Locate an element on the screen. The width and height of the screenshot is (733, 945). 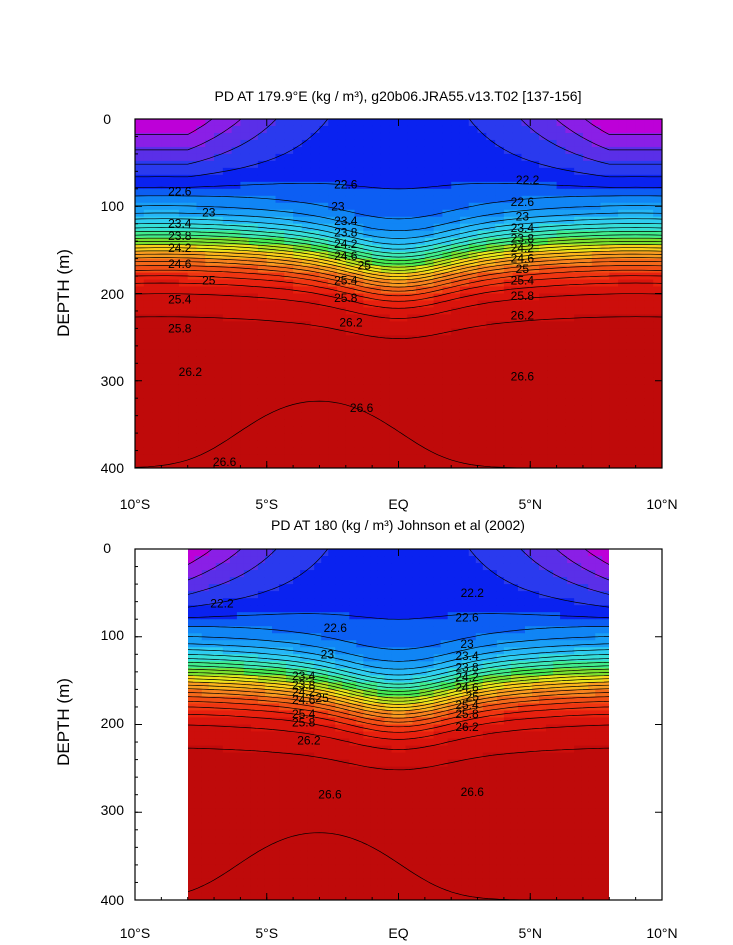
y-tick-labels-top: 0 100 200 300 400 is located at coordinates (113, 293).